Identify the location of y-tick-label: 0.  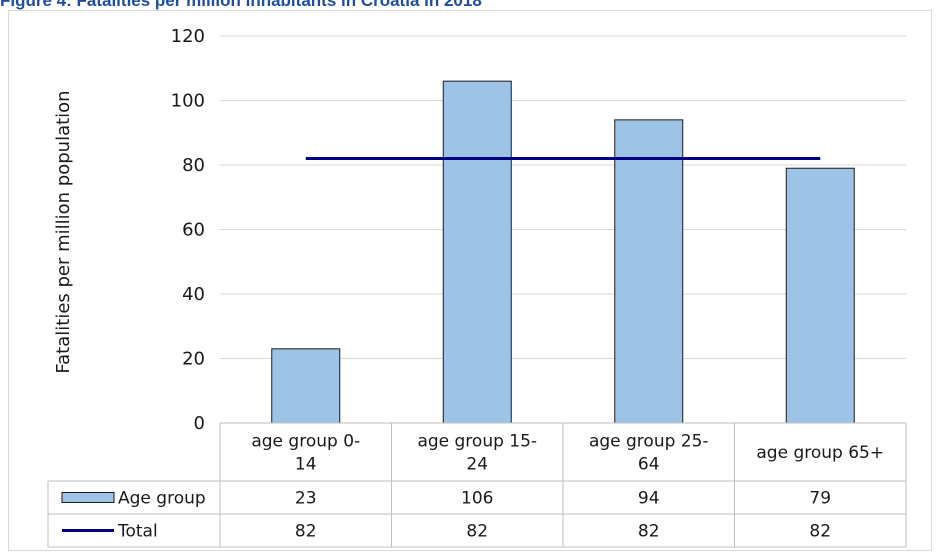
(199, 423).